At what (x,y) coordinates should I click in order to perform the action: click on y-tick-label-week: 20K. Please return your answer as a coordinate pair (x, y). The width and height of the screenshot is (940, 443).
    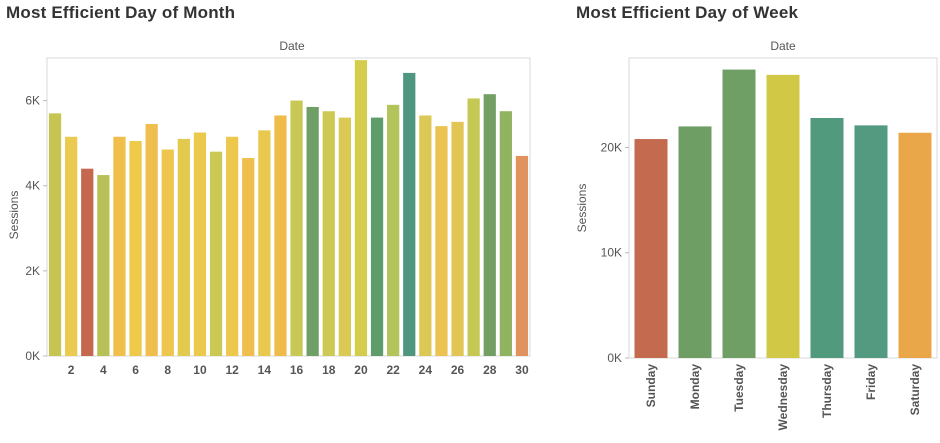
    Looking at the image, I should click on (611, 147).